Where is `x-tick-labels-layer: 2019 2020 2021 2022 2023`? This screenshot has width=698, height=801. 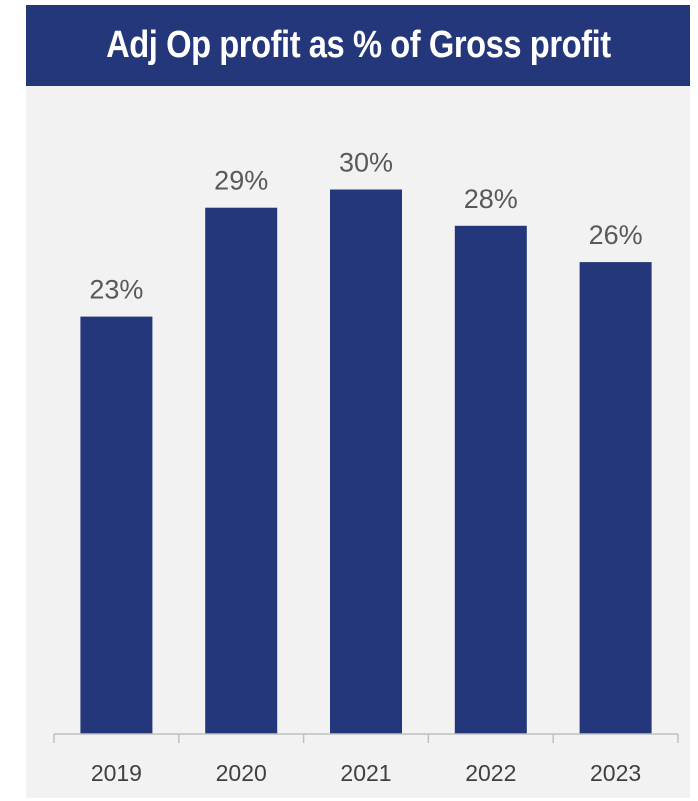 x-tick-labels-layer: 2019 2020 2021 2022 2023 is located at coordinates (366, 773).